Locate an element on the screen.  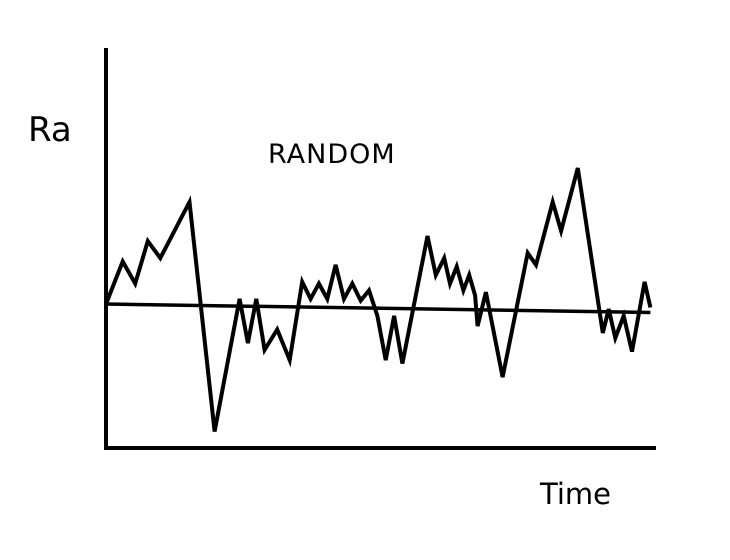
diagram-title: RANDOM is located at coordinates (332, 154).